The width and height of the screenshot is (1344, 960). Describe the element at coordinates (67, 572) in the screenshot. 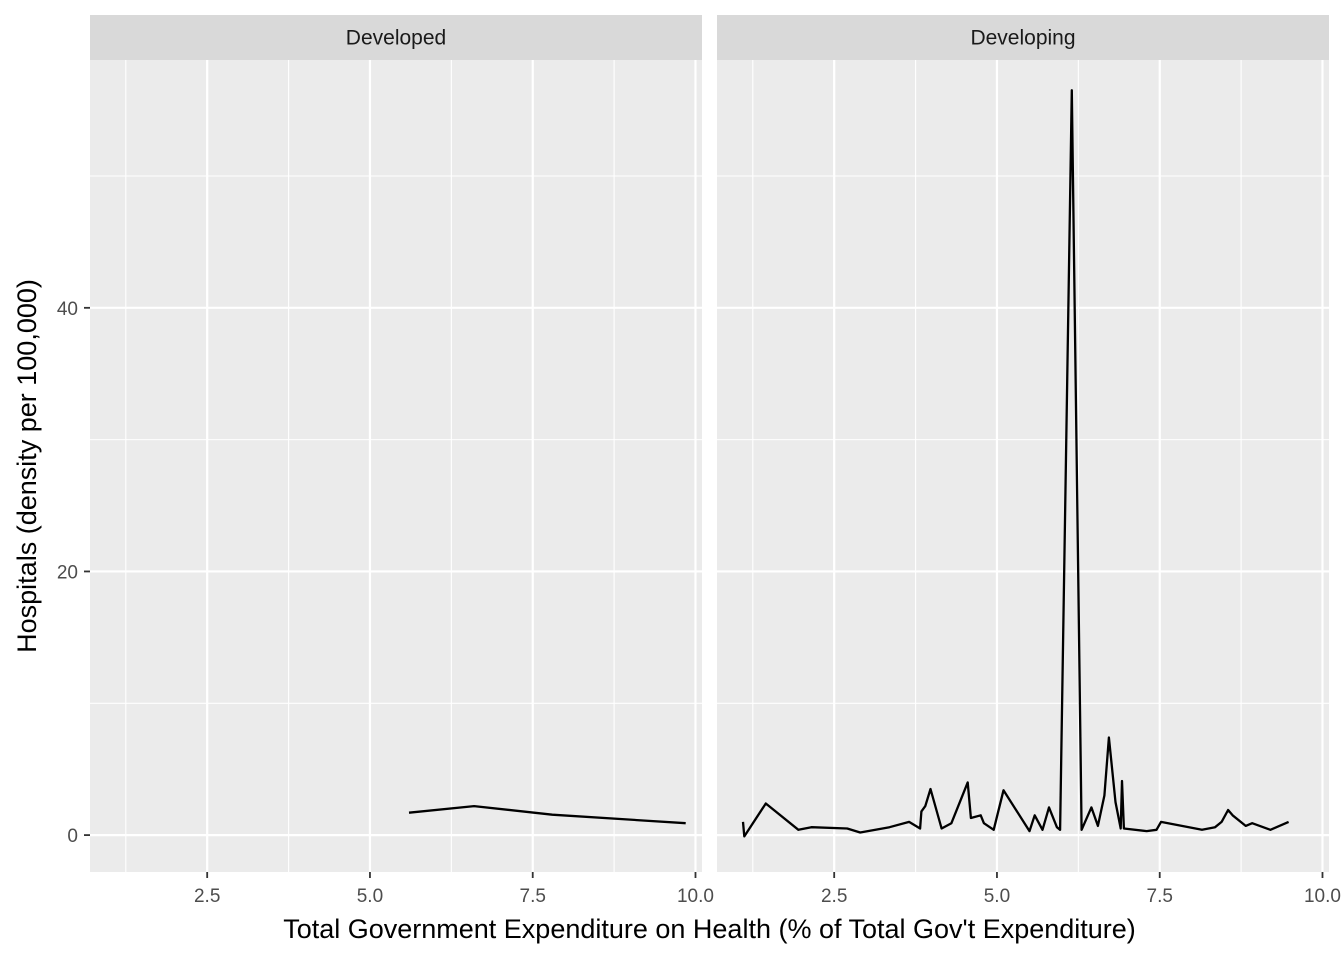

I see `y-tick-label: 20` at that location.